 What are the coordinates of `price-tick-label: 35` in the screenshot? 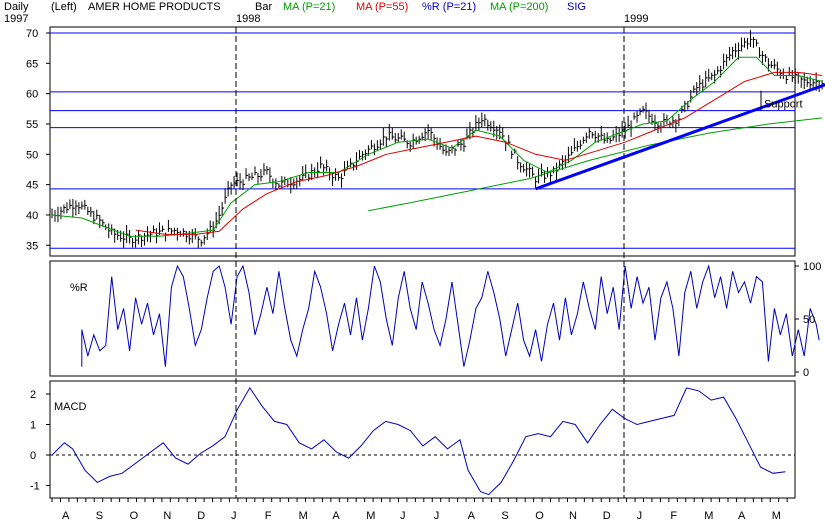 It's located at (32, 246).